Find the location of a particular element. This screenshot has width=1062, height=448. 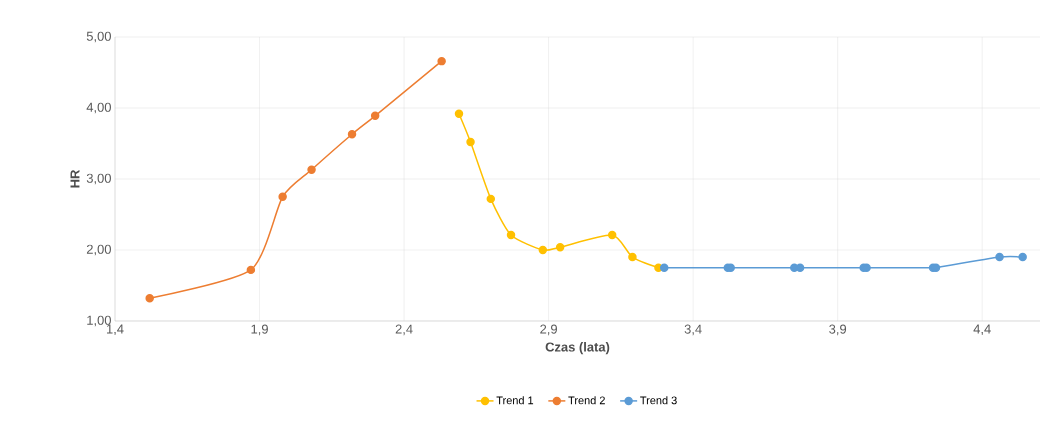

x-tick-label: 1,4 is located at coordinates (115, 330).